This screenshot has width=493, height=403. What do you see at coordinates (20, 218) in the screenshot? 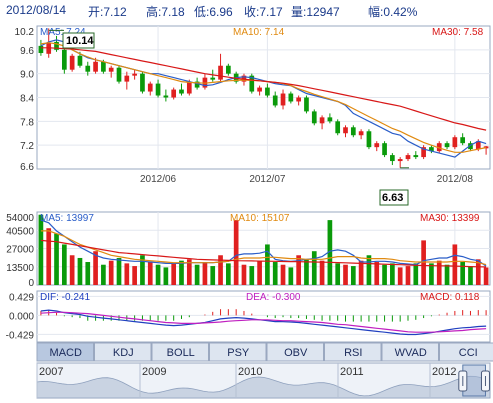
I see `volume-axis-tick-label: 54000` at bounding box center [20, 218].